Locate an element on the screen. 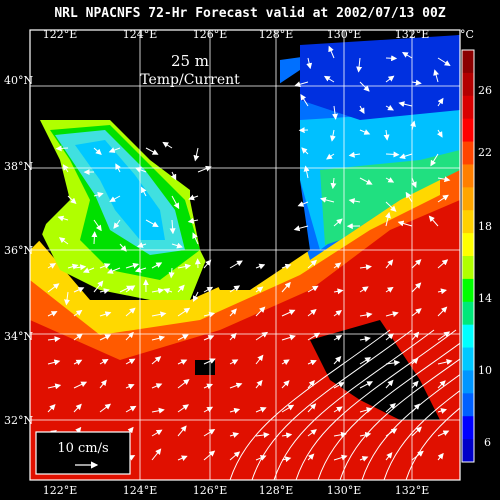 The height and width of the screenshot is (500, 500). vector-scale-box: 10 cm/s is located at coordinates (83, 453).